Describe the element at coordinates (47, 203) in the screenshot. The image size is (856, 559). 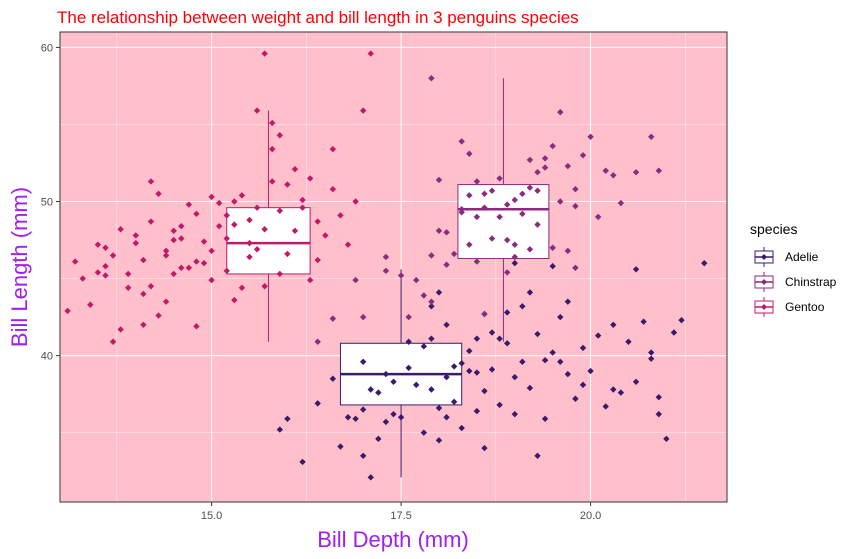
I see `y-tick-label: 50` at that location.